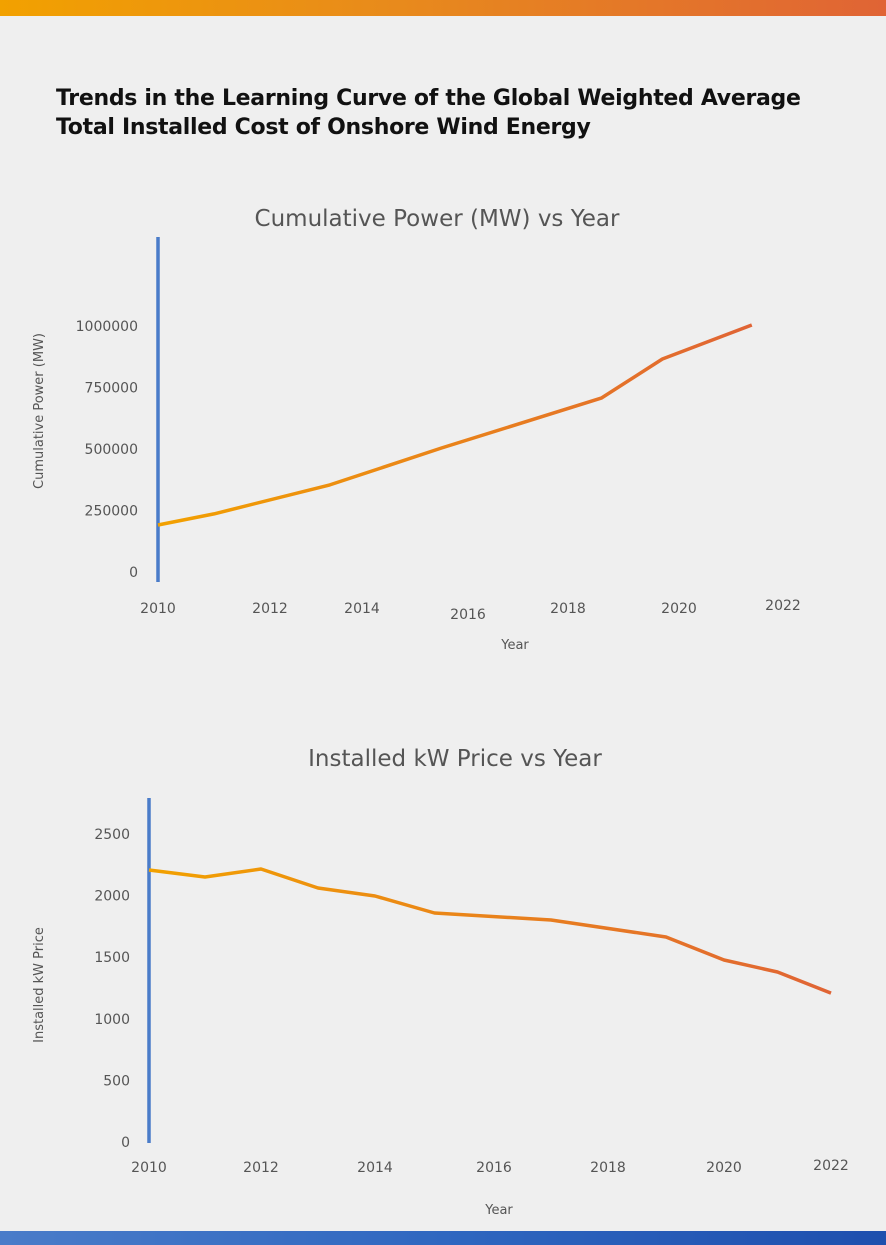 The height and width of the screenshot is (1245, 886). I want to click on y-tick-label: 1000000, so click(107, 327).